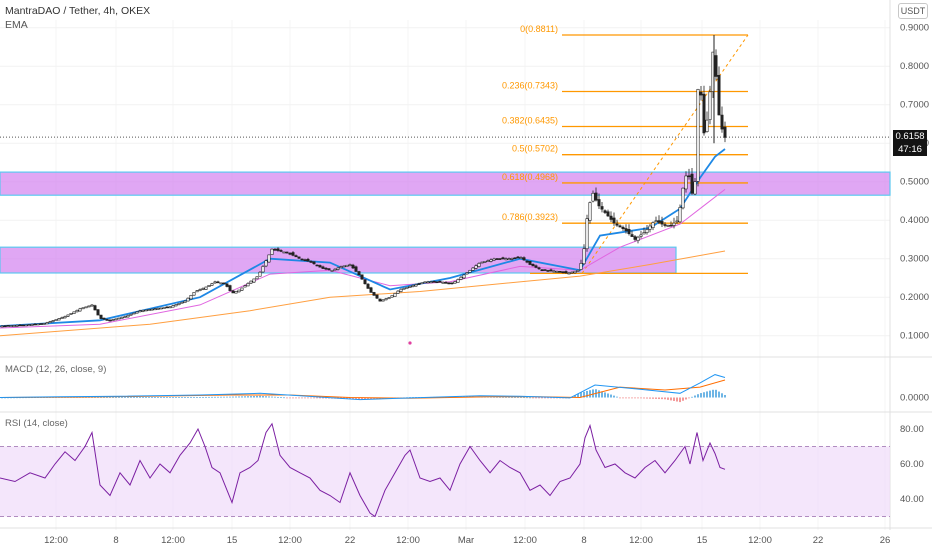  What do you see at coordinates (760, 540) in the screenshot?
I see `time-axis-label: 12:00` at bounding box center [760, 540].